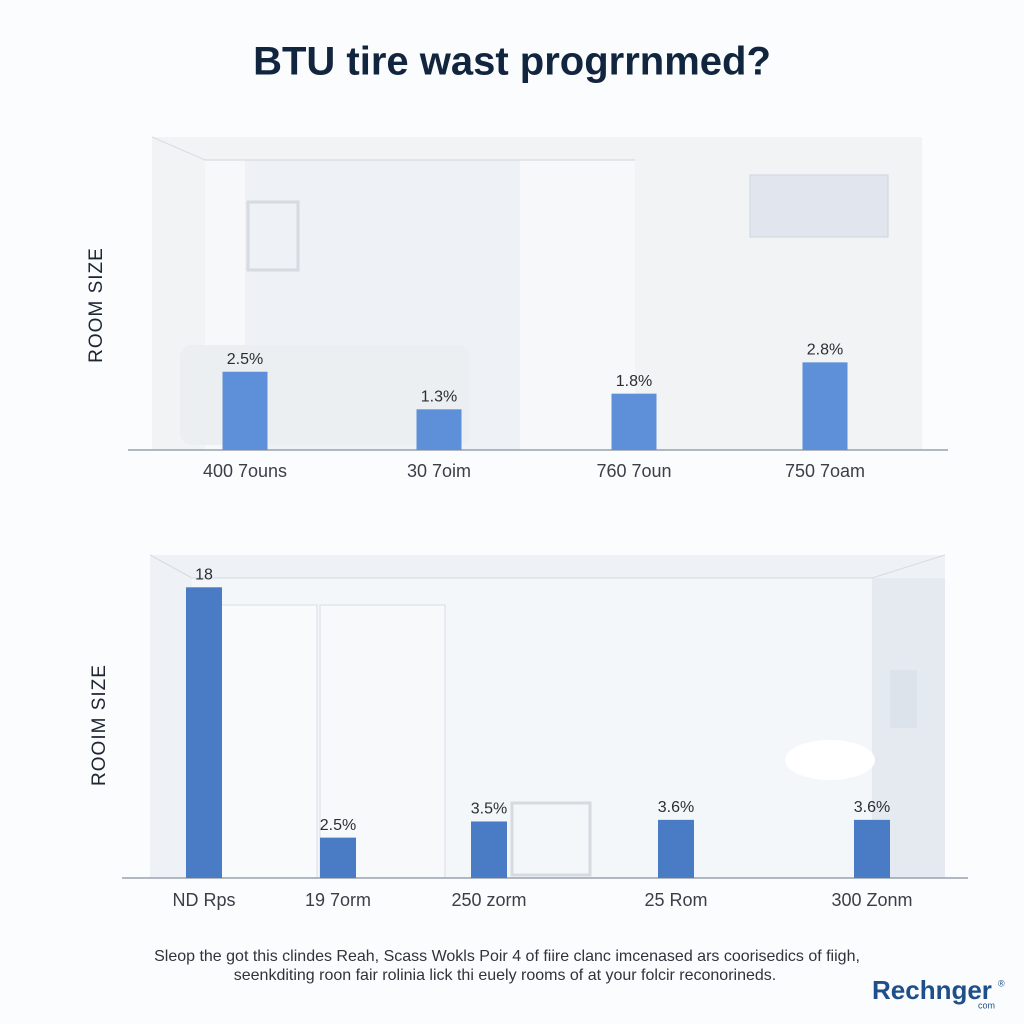 The width and height of the screenshot is (1024, 1024). I want to click on brand-domain: com, so click(986, 1005).